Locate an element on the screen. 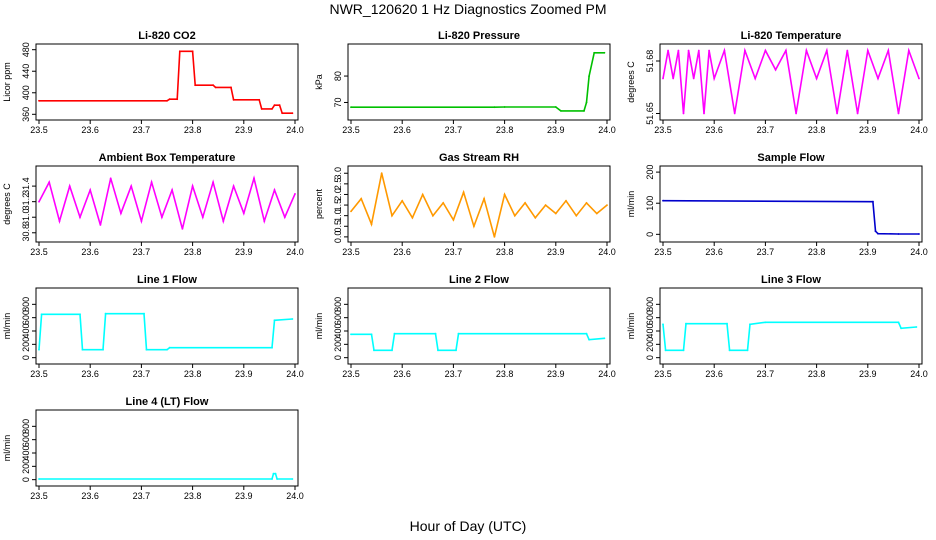 This screenshot has height=540, width=936. y-tick-label: 0.0 is located at coordinates (338, 237).